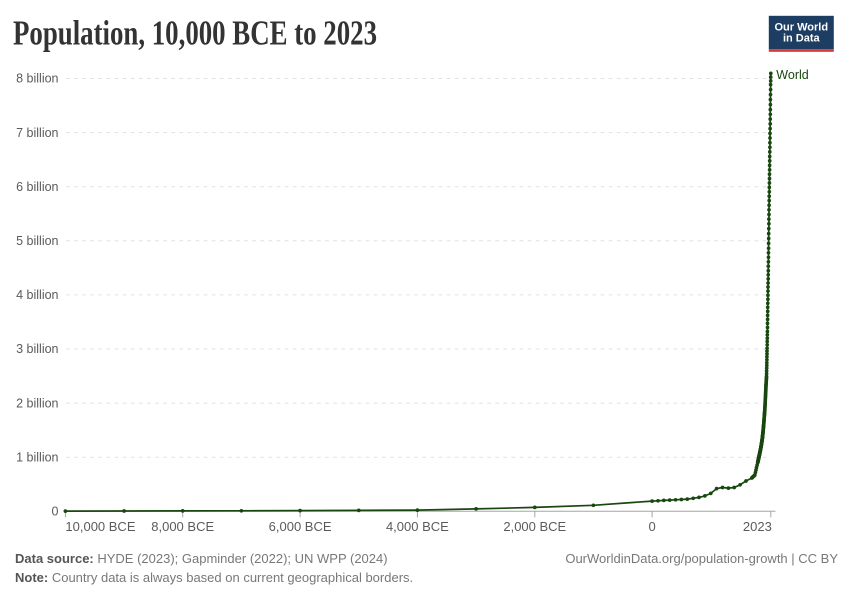  Describe the element at coordinates (37, 349) in the screenshot. I see `svg-text: 3 billion` at that location.